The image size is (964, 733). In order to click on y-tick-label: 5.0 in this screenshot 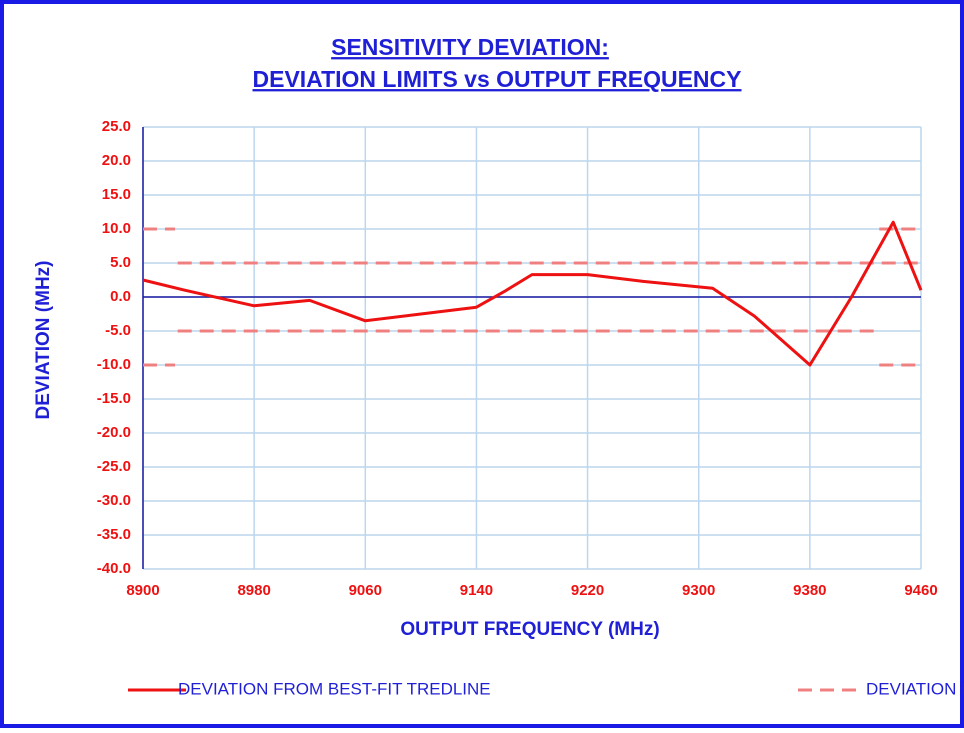, I will do `click(120, 262)`.